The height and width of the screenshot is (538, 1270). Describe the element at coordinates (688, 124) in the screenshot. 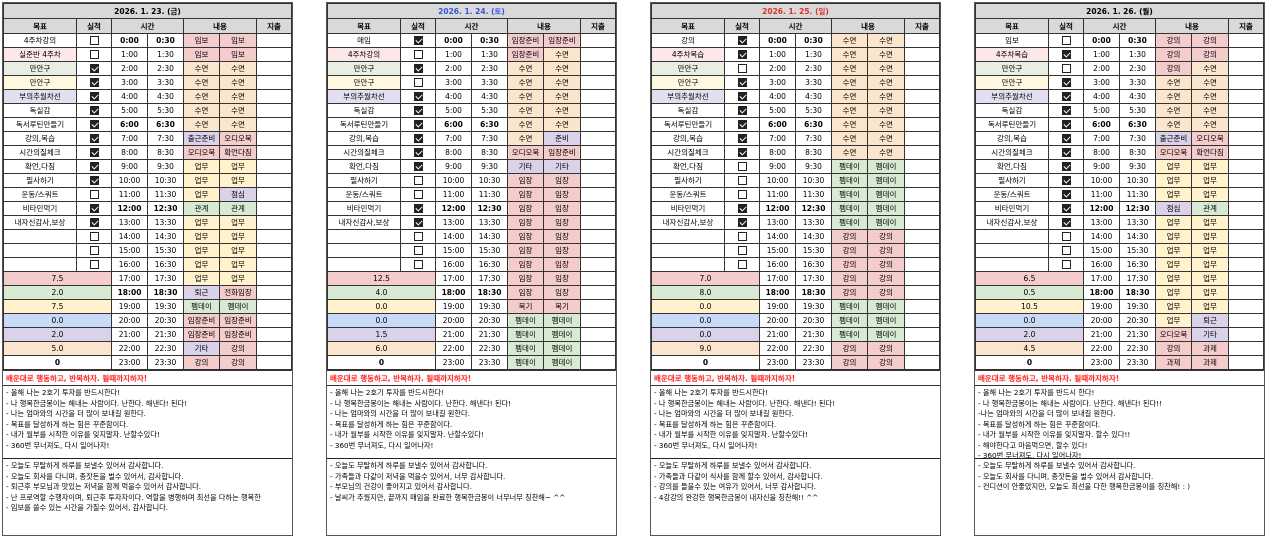

I see `goal-cell: 독서루틴만들기` at that location.